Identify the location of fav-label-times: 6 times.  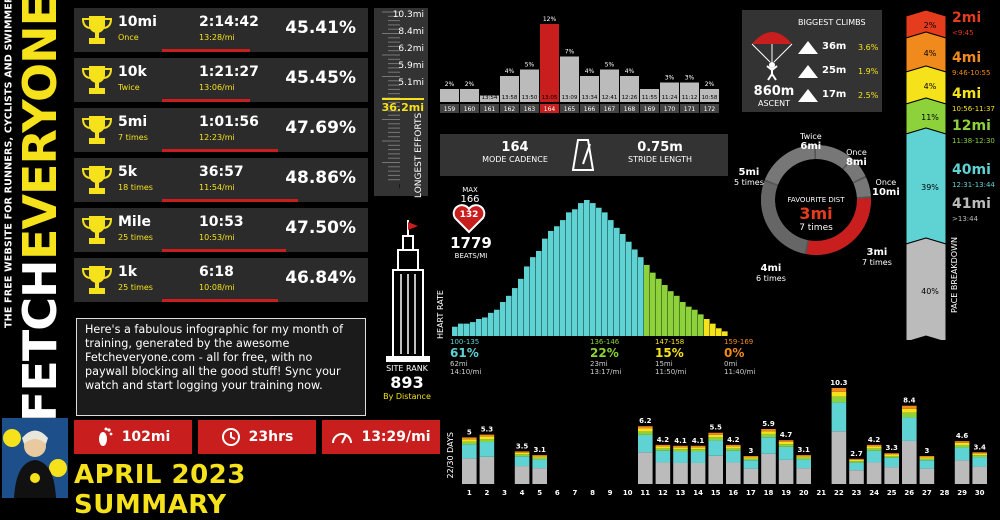
(771, 278).